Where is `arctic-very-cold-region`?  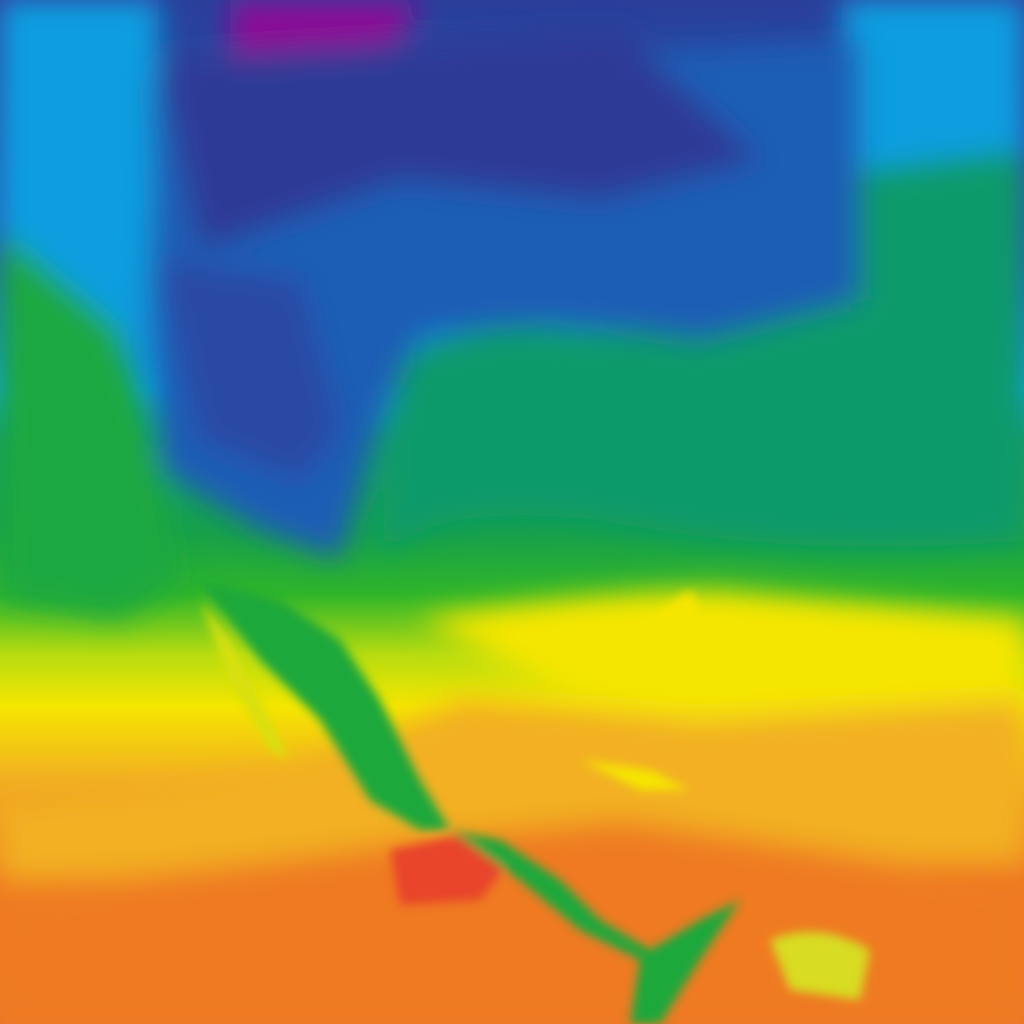 arctic-very-cold-region is located at coordinates (460, 140).